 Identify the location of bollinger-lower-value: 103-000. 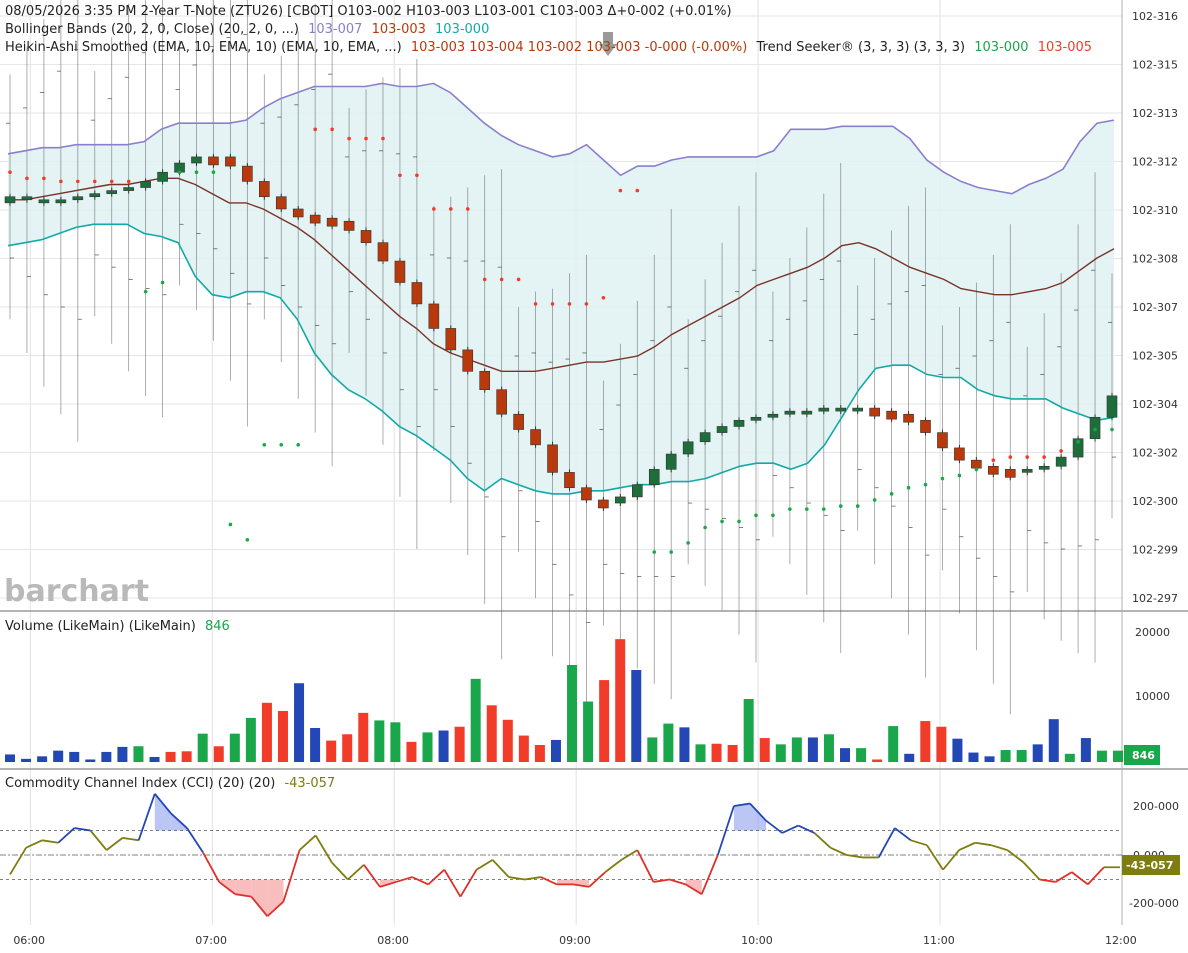
(462, 29).